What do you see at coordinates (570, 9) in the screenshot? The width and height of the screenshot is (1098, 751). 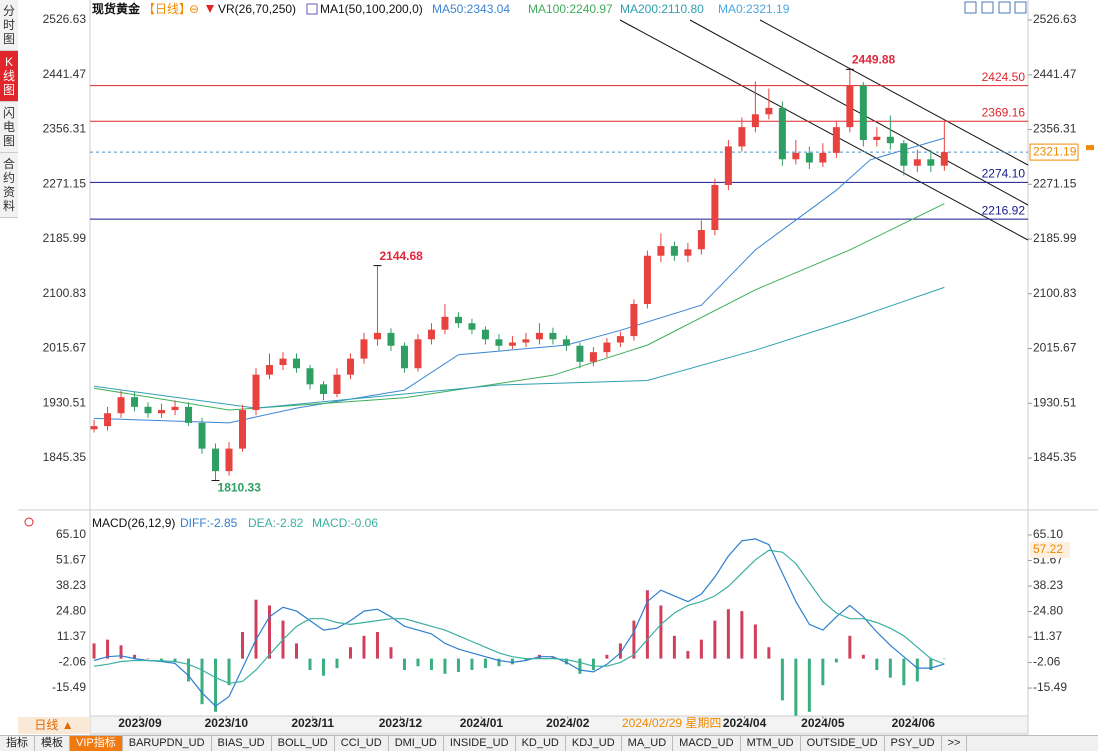 I see `ma-legend: MA100:2240.97` at bounding box center [570, 9].